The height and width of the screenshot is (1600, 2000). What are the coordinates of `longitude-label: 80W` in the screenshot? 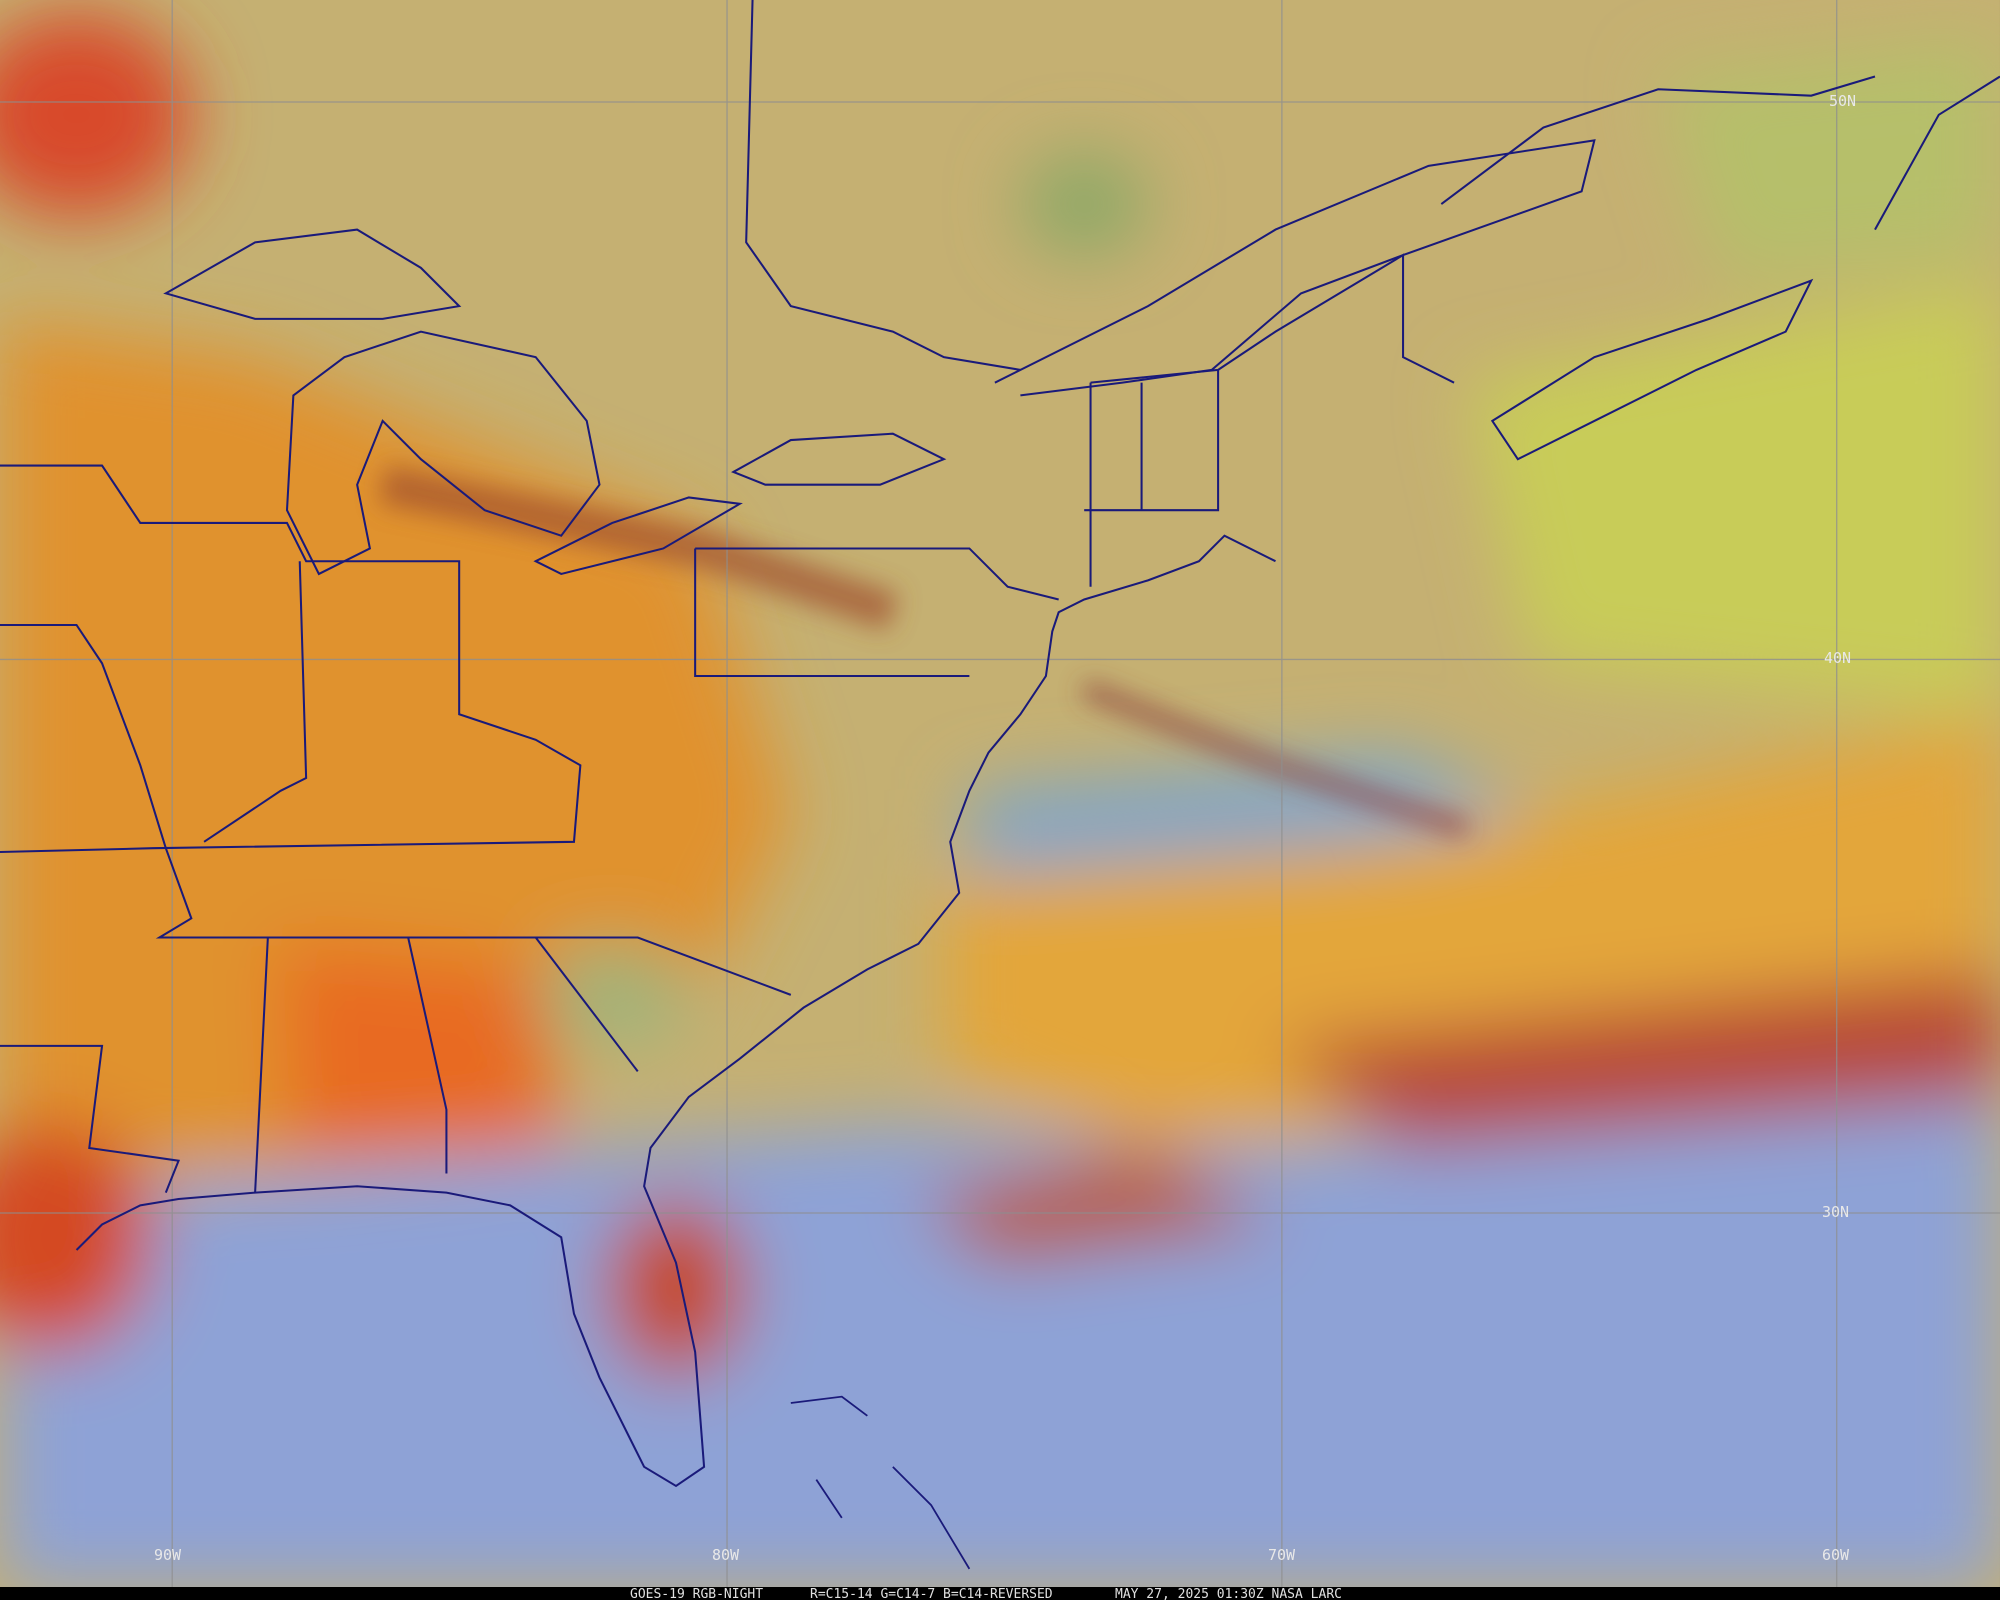 It's located at (726, 1555).